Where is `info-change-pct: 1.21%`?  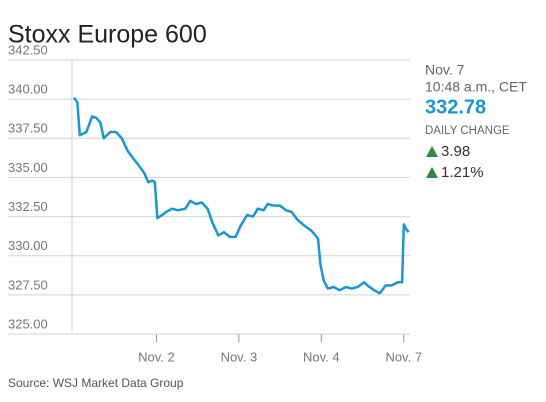 info-change-pct: 1.21% is located at coordinates (462, 172).